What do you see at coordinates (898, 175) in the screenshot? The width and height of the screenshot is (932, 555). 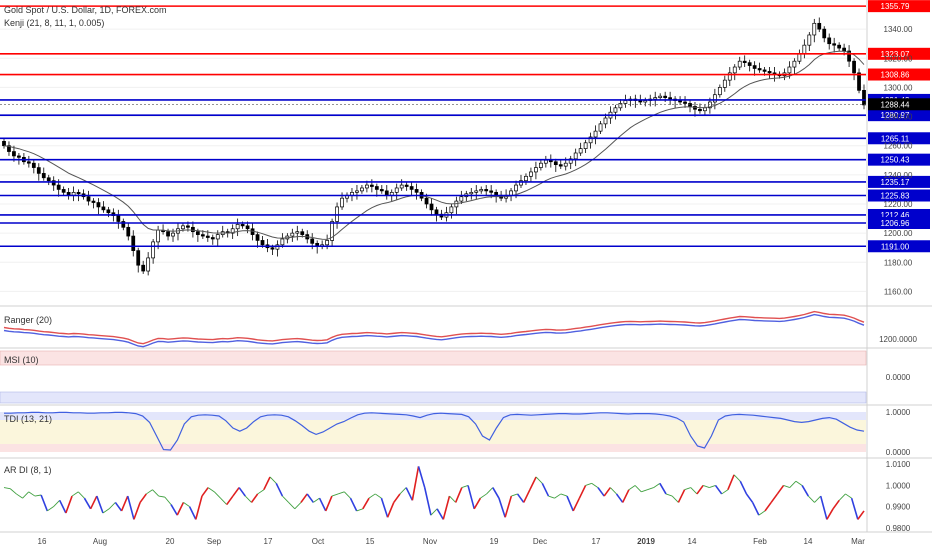 I see `price-tick-label: 1240.00` at bounding box center [898, 175].